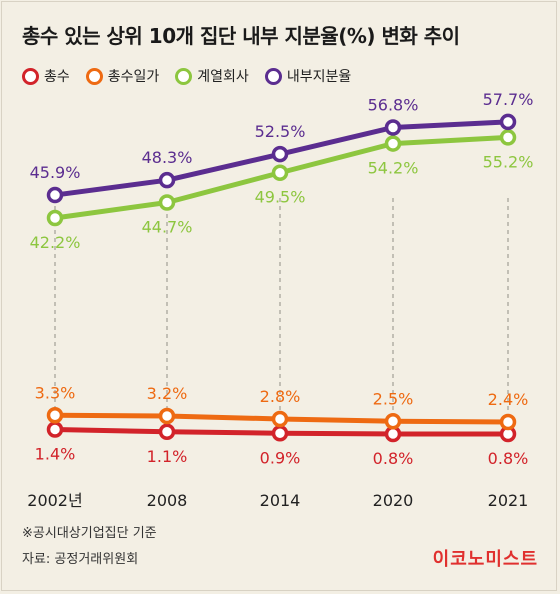 The width and height of the screenshot is (560, 594). Describe the element at coordinates (393, 458) in the screenshot. I see `data-label-0-3: 0.8%` at that location.